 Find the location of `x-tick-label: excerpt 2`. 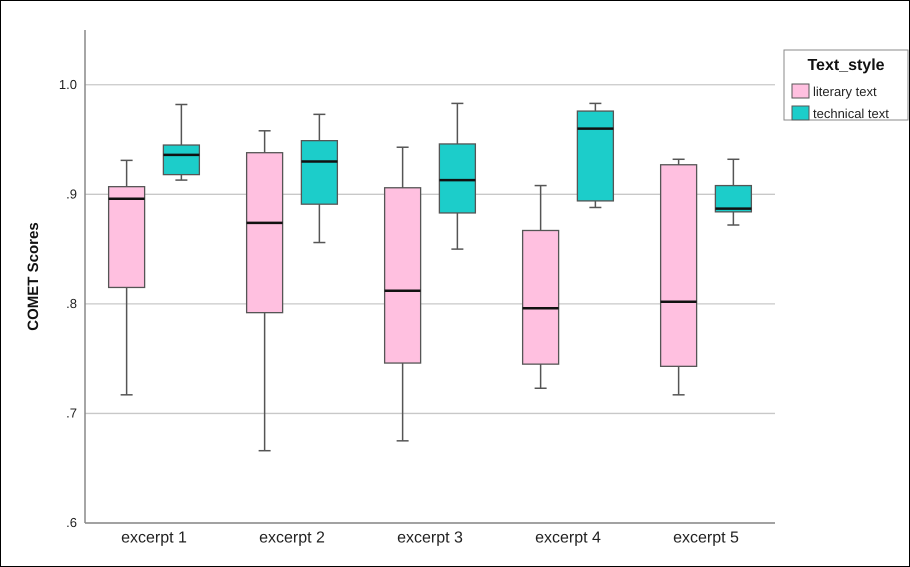

x-tick-label: excerpt 2 is located at coordinates (292, 537).